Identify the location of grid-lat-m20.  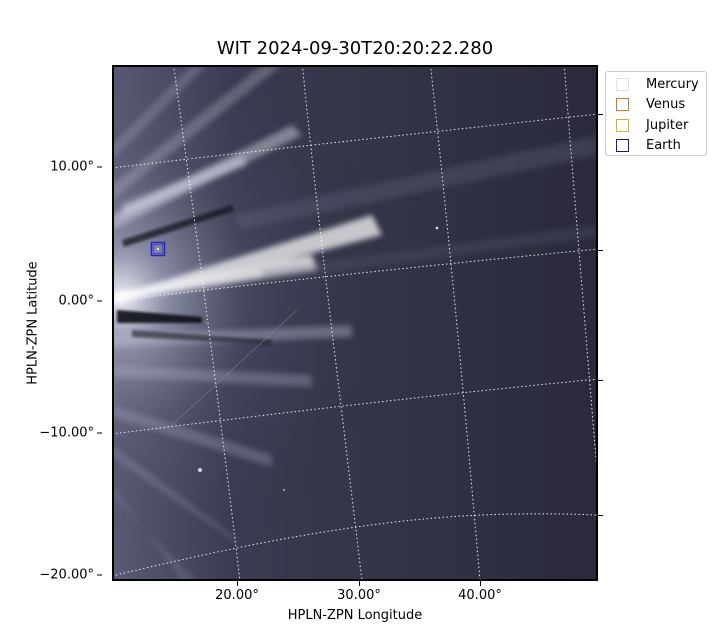
(355, 545).